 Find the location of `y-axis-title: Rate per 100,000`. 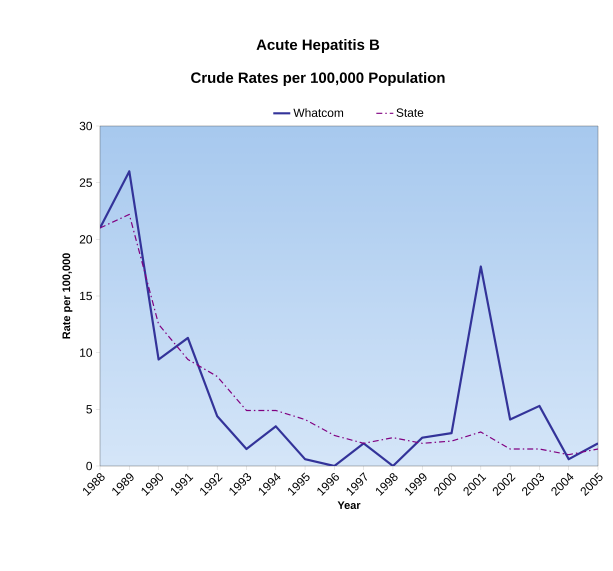

y-axis-title: Rate per 100,000 is located at coordinates (67, 296).